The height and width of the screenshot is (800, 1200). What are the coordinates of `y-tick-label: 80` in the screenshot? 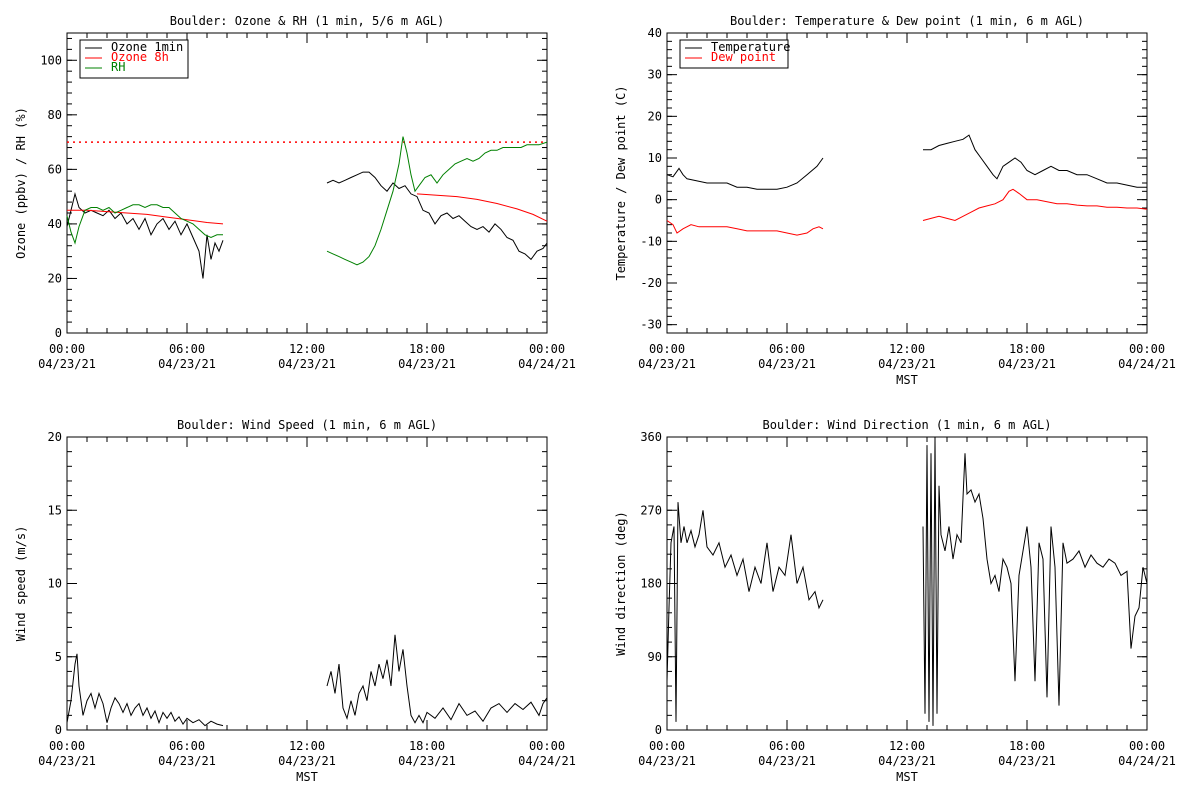 It's located at (55, 115).